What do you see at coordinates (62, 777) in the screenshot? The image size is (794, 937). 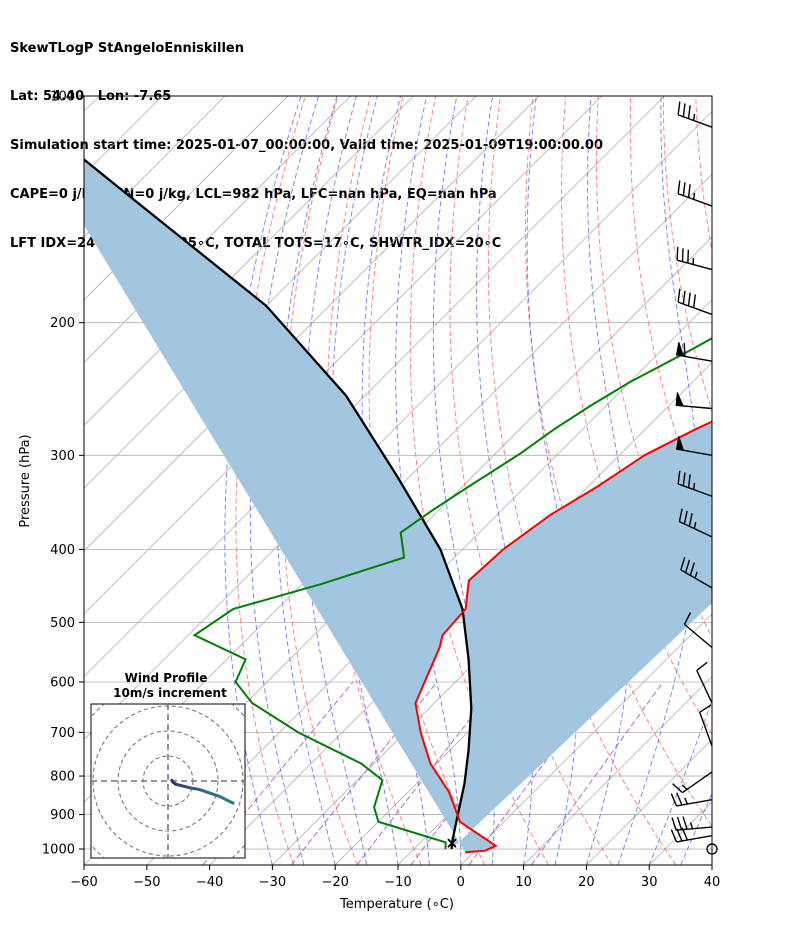 I see `y-tick-label: 800` at bounding box center [62, 777].